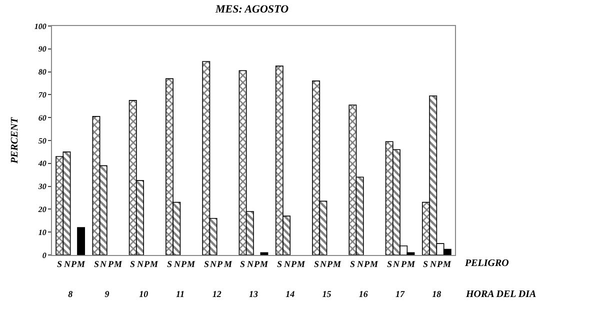 This screenshot has width=600, height=317. What do you see at coordinates (327, 293) in the screenshot?
I see `x-tick-label: 15` at bounding box center [327, 293].